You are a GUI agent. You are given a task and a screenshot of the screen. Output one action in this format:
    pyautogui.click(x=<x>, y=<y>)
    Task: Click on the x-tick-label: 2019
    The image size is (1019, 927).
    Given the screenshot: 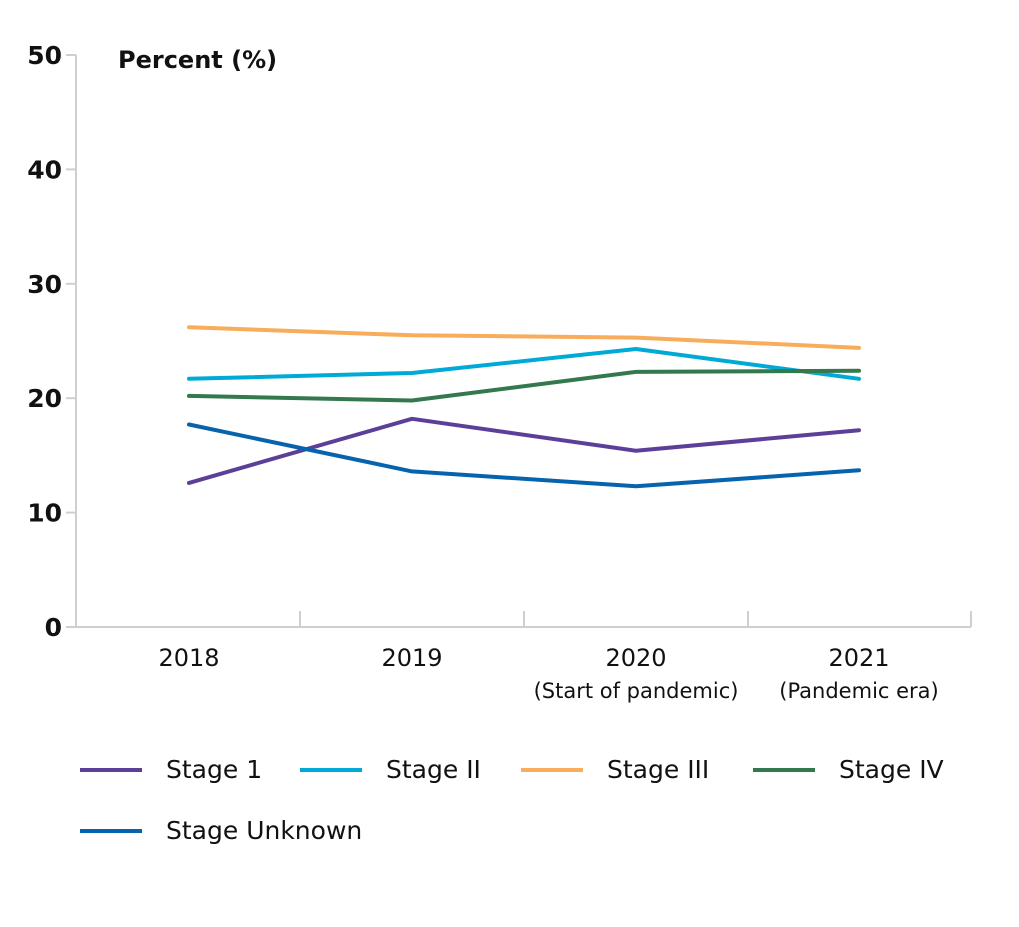 What is the action you would take?
    pyautogui.click(x=411, y=658)
    